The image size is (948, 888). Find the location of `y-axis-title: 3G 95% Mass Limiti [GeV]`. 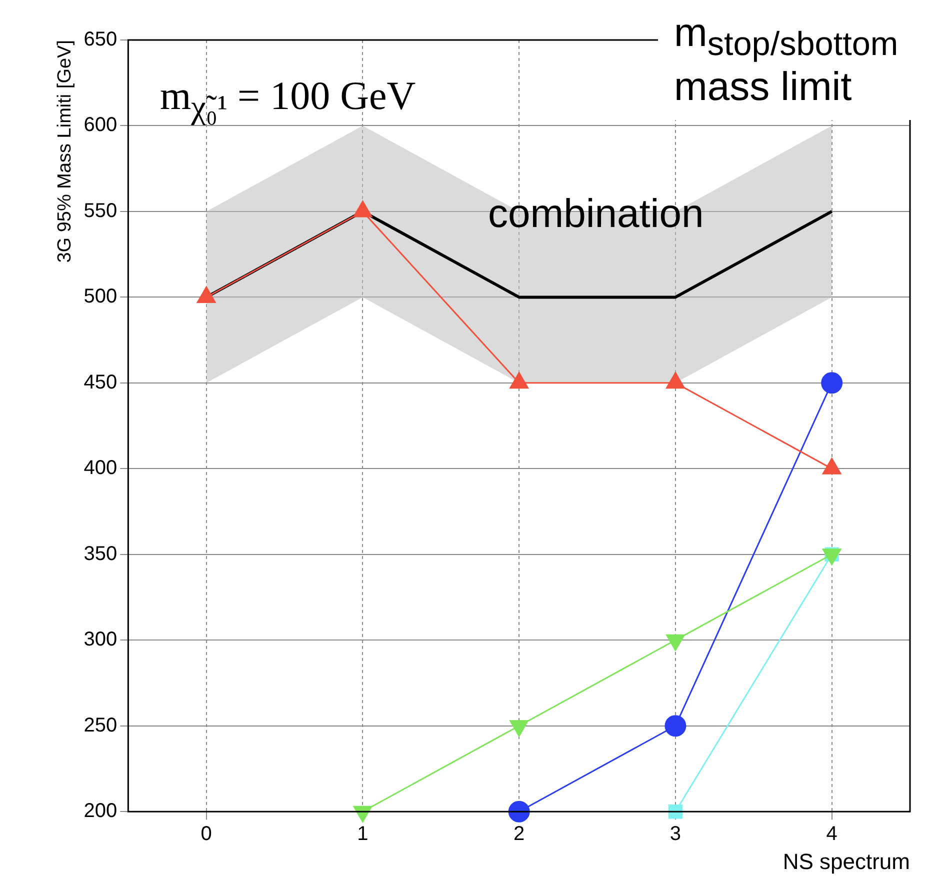

y-axis-title: 3G 95% Mass Limiti [GeV] is located at coordinates (65, 151).